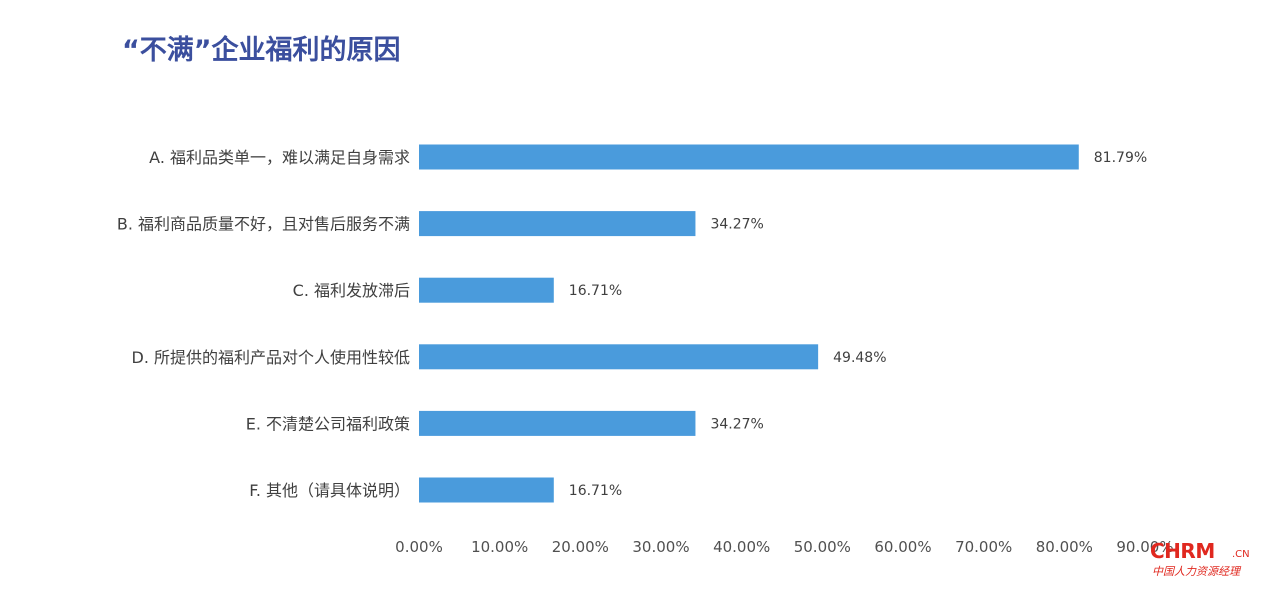 This screenshot has width=1262, height=589. Describe the element at coordinates (279, 157) in the screenshot. I see `category-label: A. 福利品类单一，难以满足自身需求` at that location.